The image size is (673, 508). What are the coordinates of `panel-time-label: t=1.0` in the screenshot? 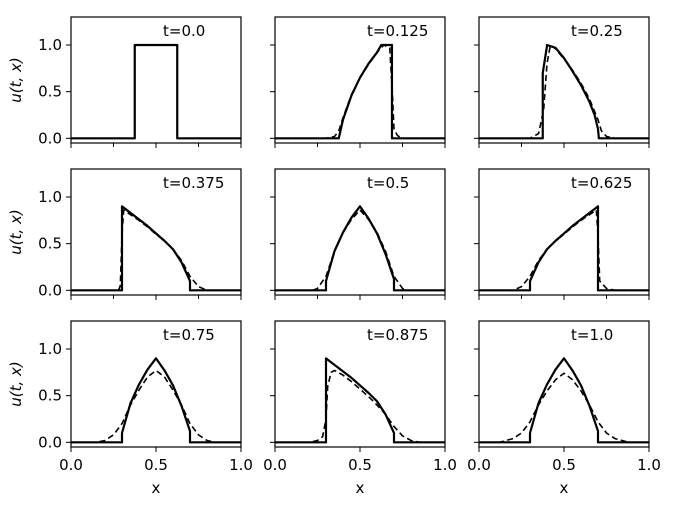 It's located at (592, 335).